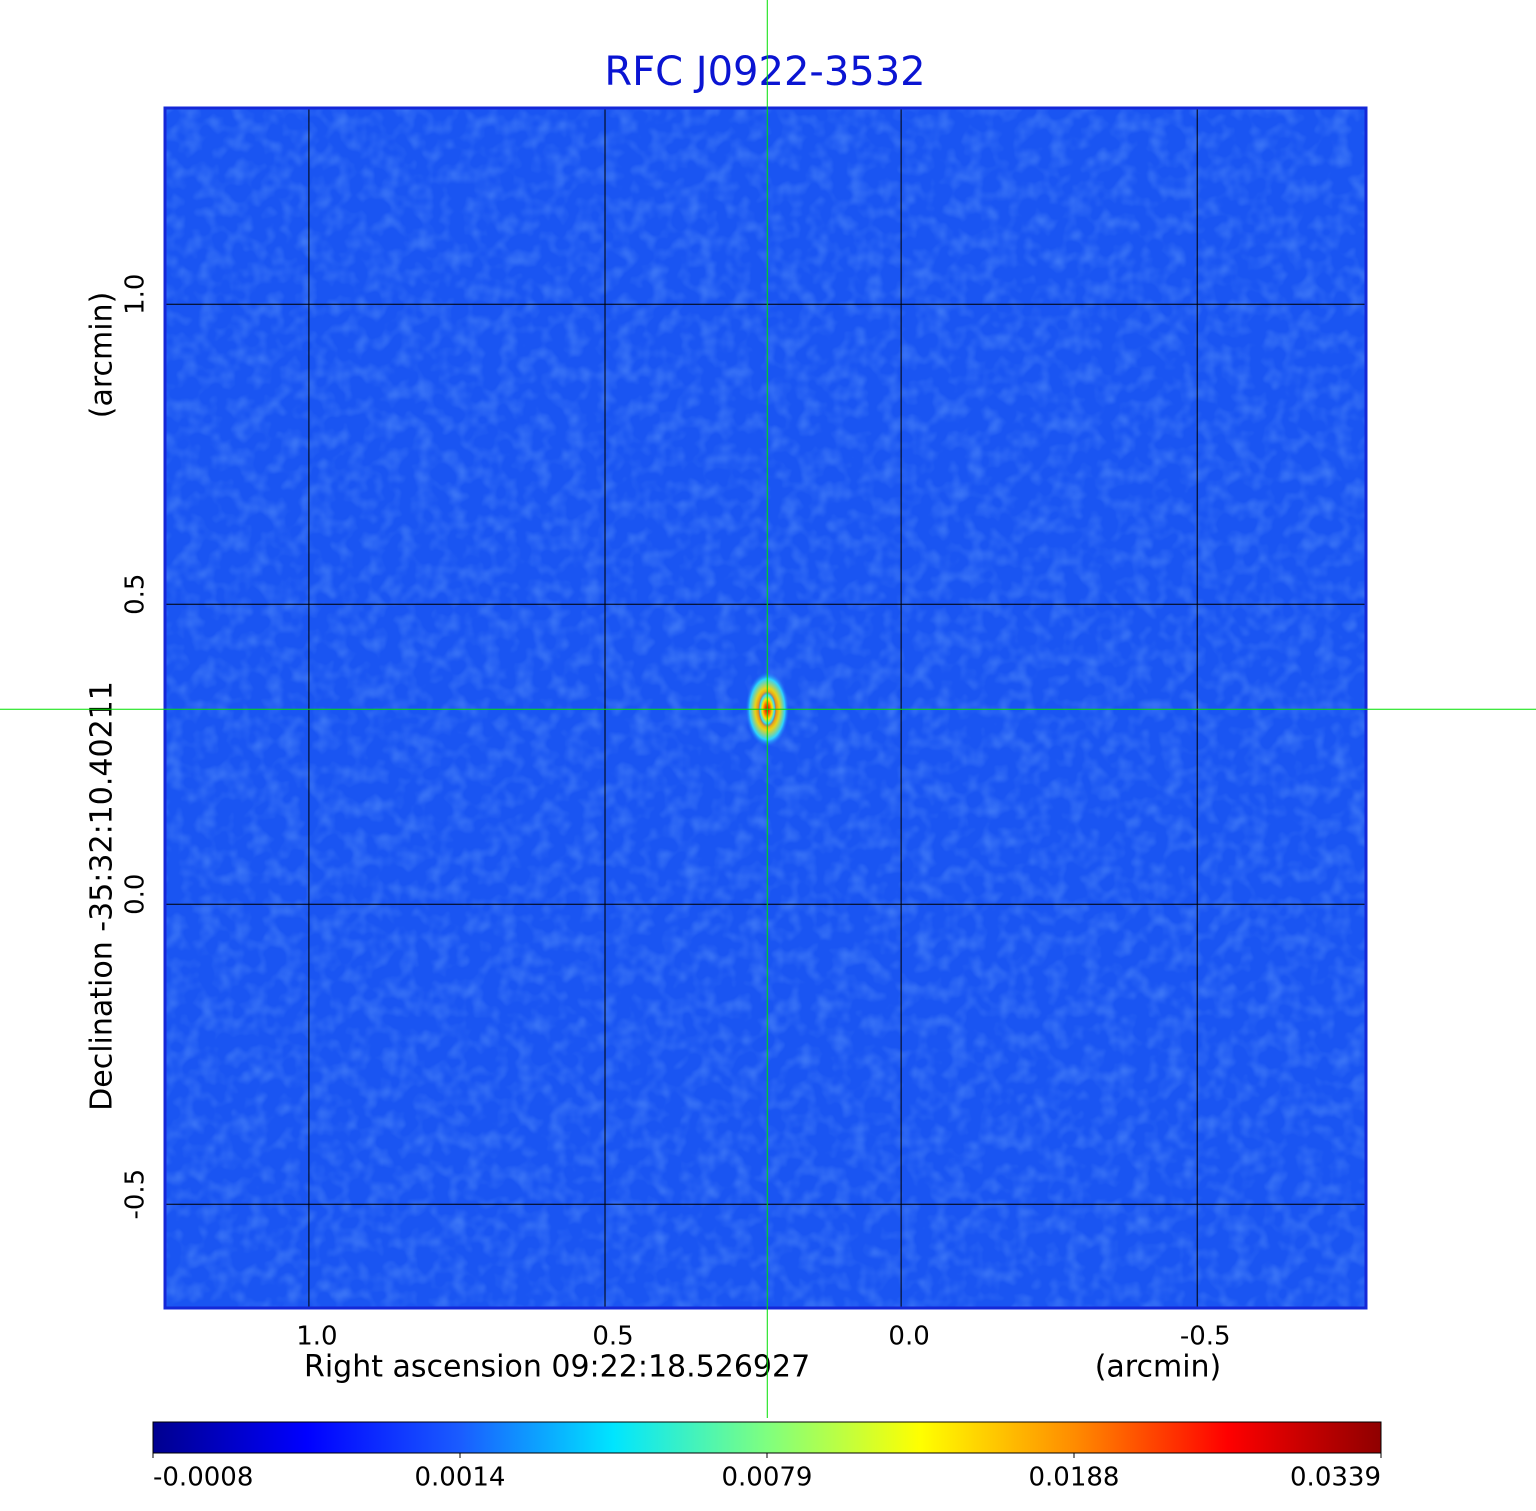 The image size is (1536, 1511). What do you see at coordinates (136, 894) in the screenshot?
I see `y-tick-label: 0.0` at bounding box center [136, 894].